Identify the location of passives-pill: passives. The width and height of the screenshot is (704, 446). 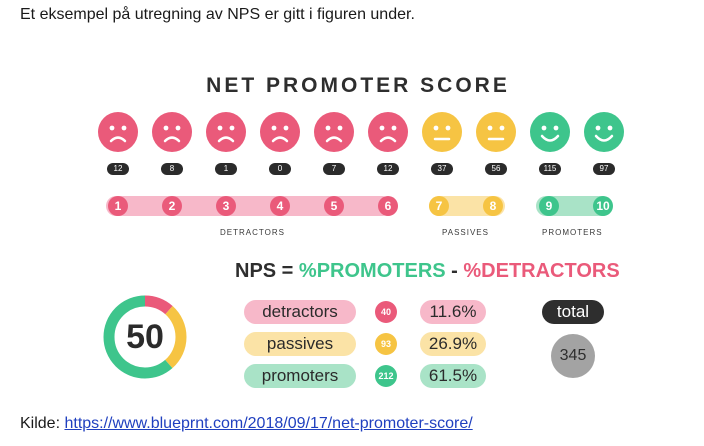
(300, 344).